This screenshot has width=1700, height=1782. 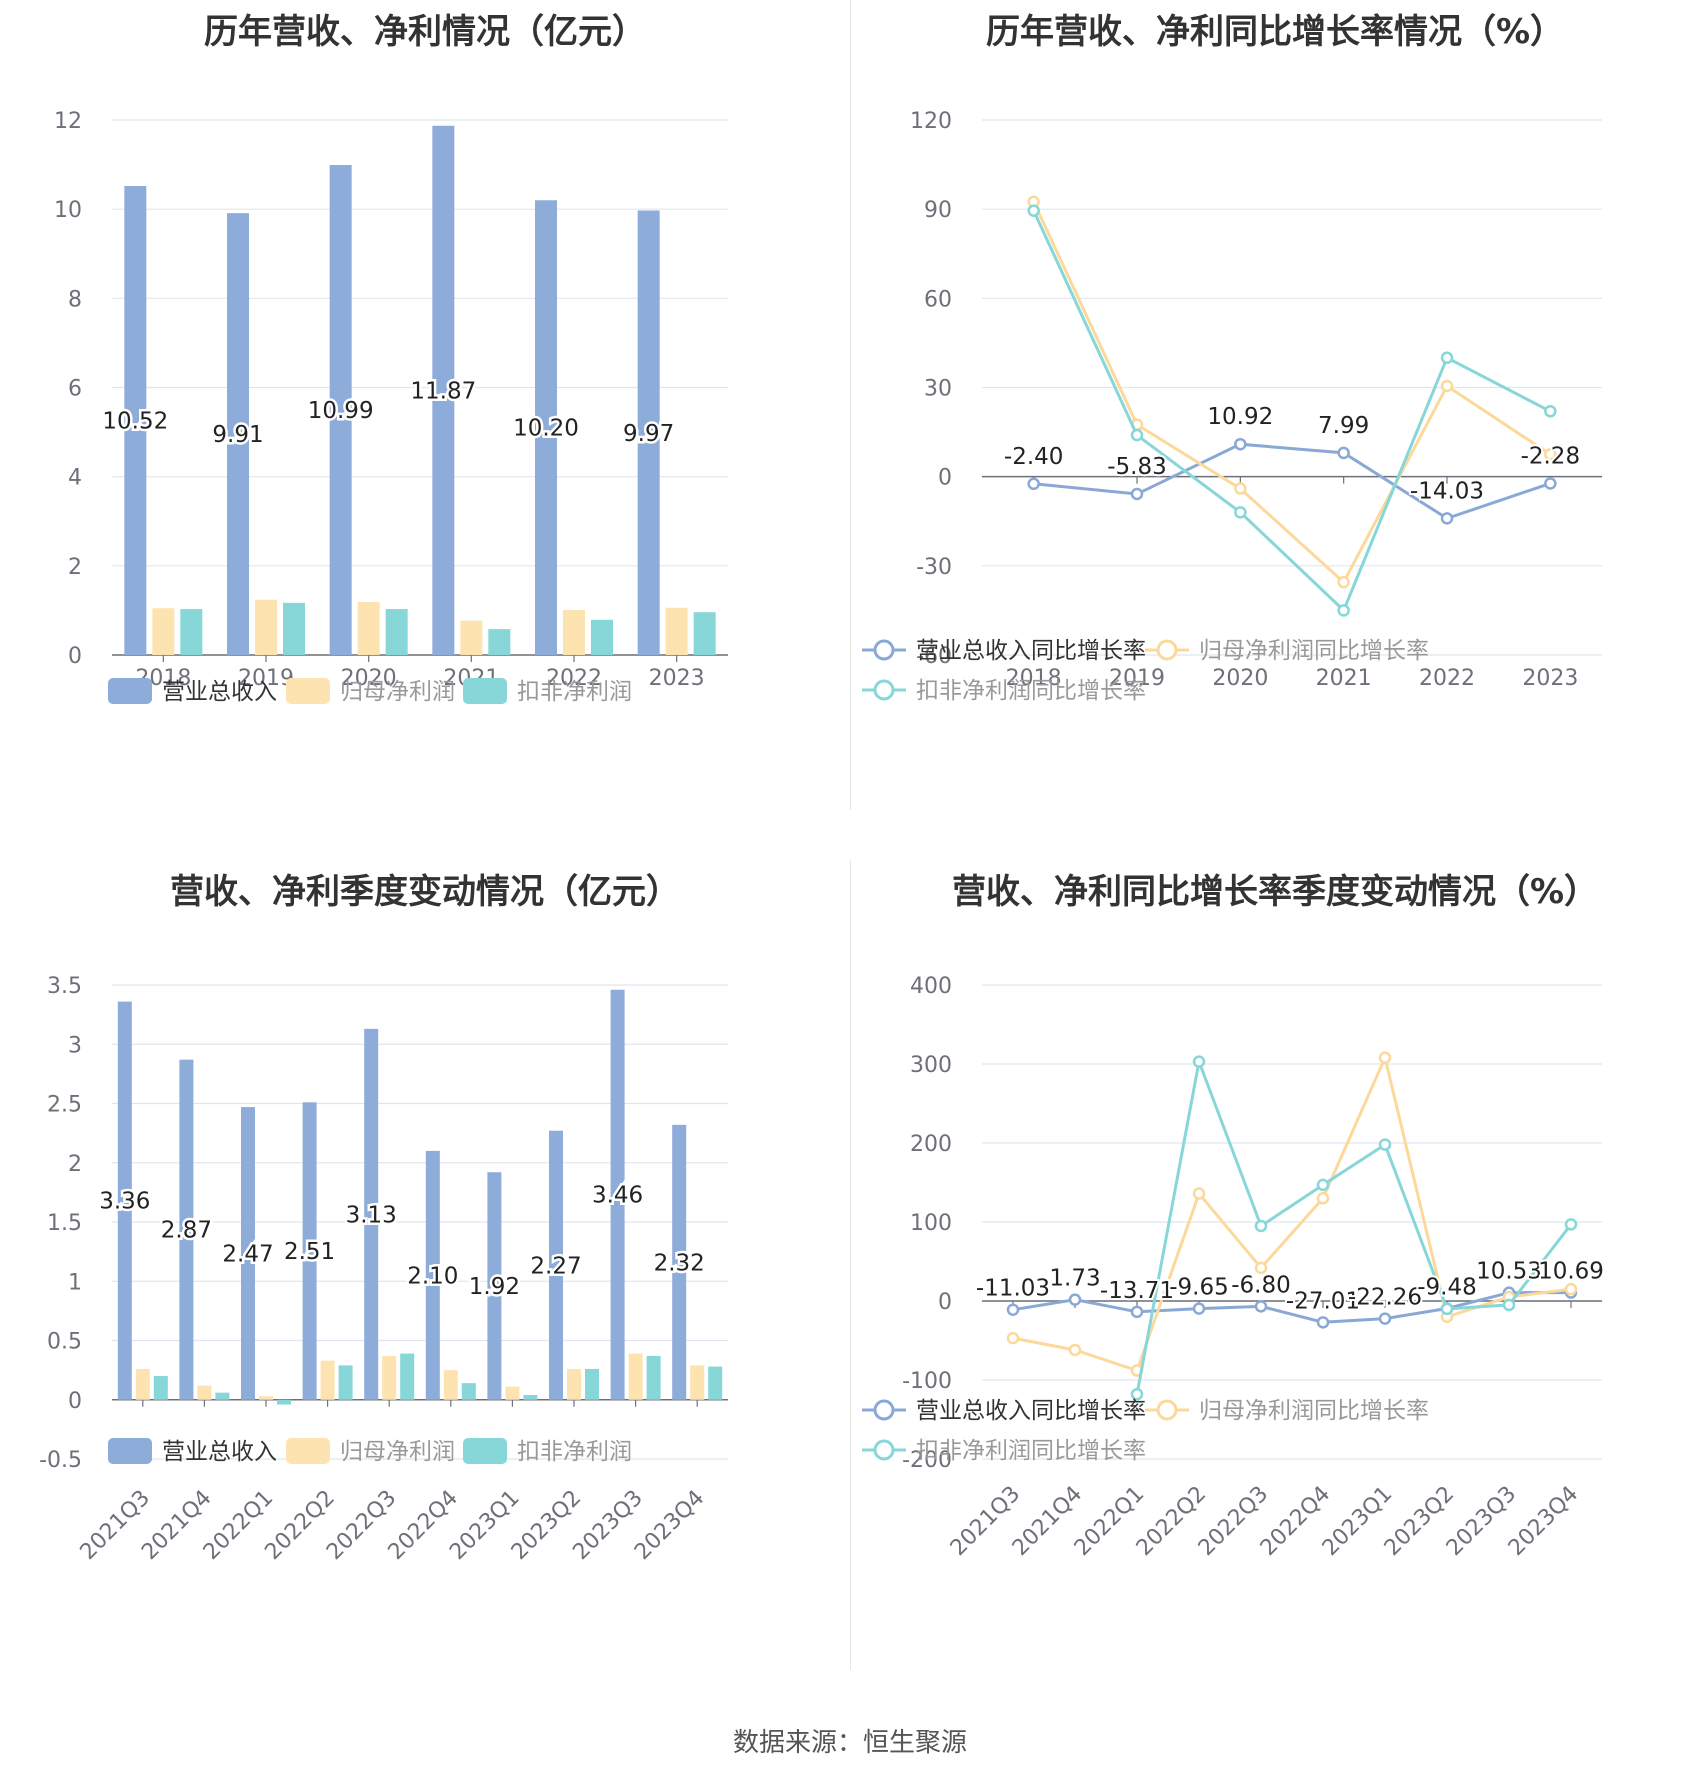 What do you see at coordinates (931, 1144) in the screenshot?
I see `y-tick-label: 200` at bounding box center [931, 1144].